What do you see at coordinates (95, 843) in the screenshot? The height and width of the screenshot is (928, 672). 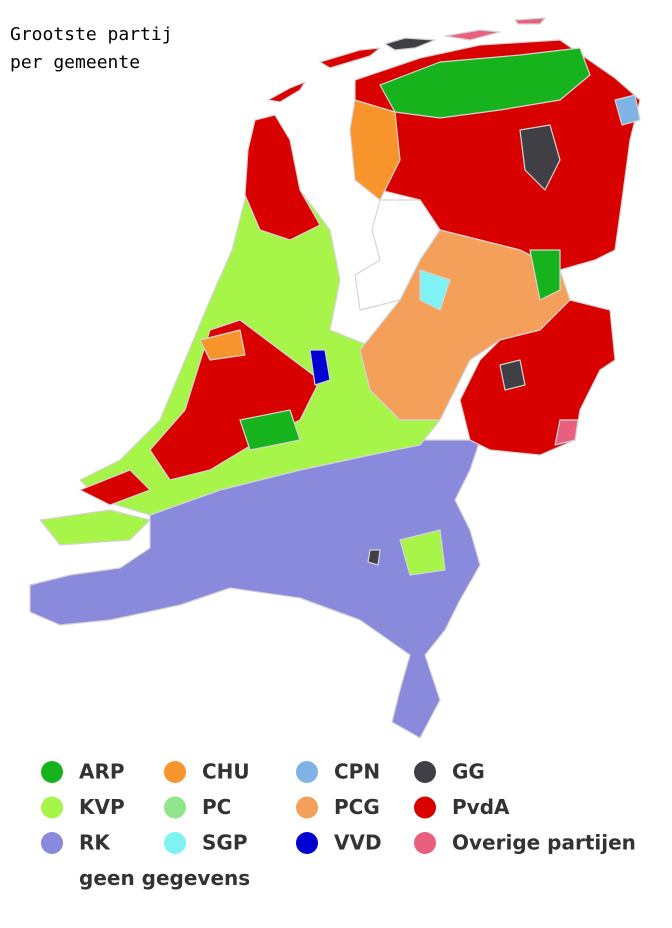 I see `legend-label: RK` at bounding box center [95, 843].